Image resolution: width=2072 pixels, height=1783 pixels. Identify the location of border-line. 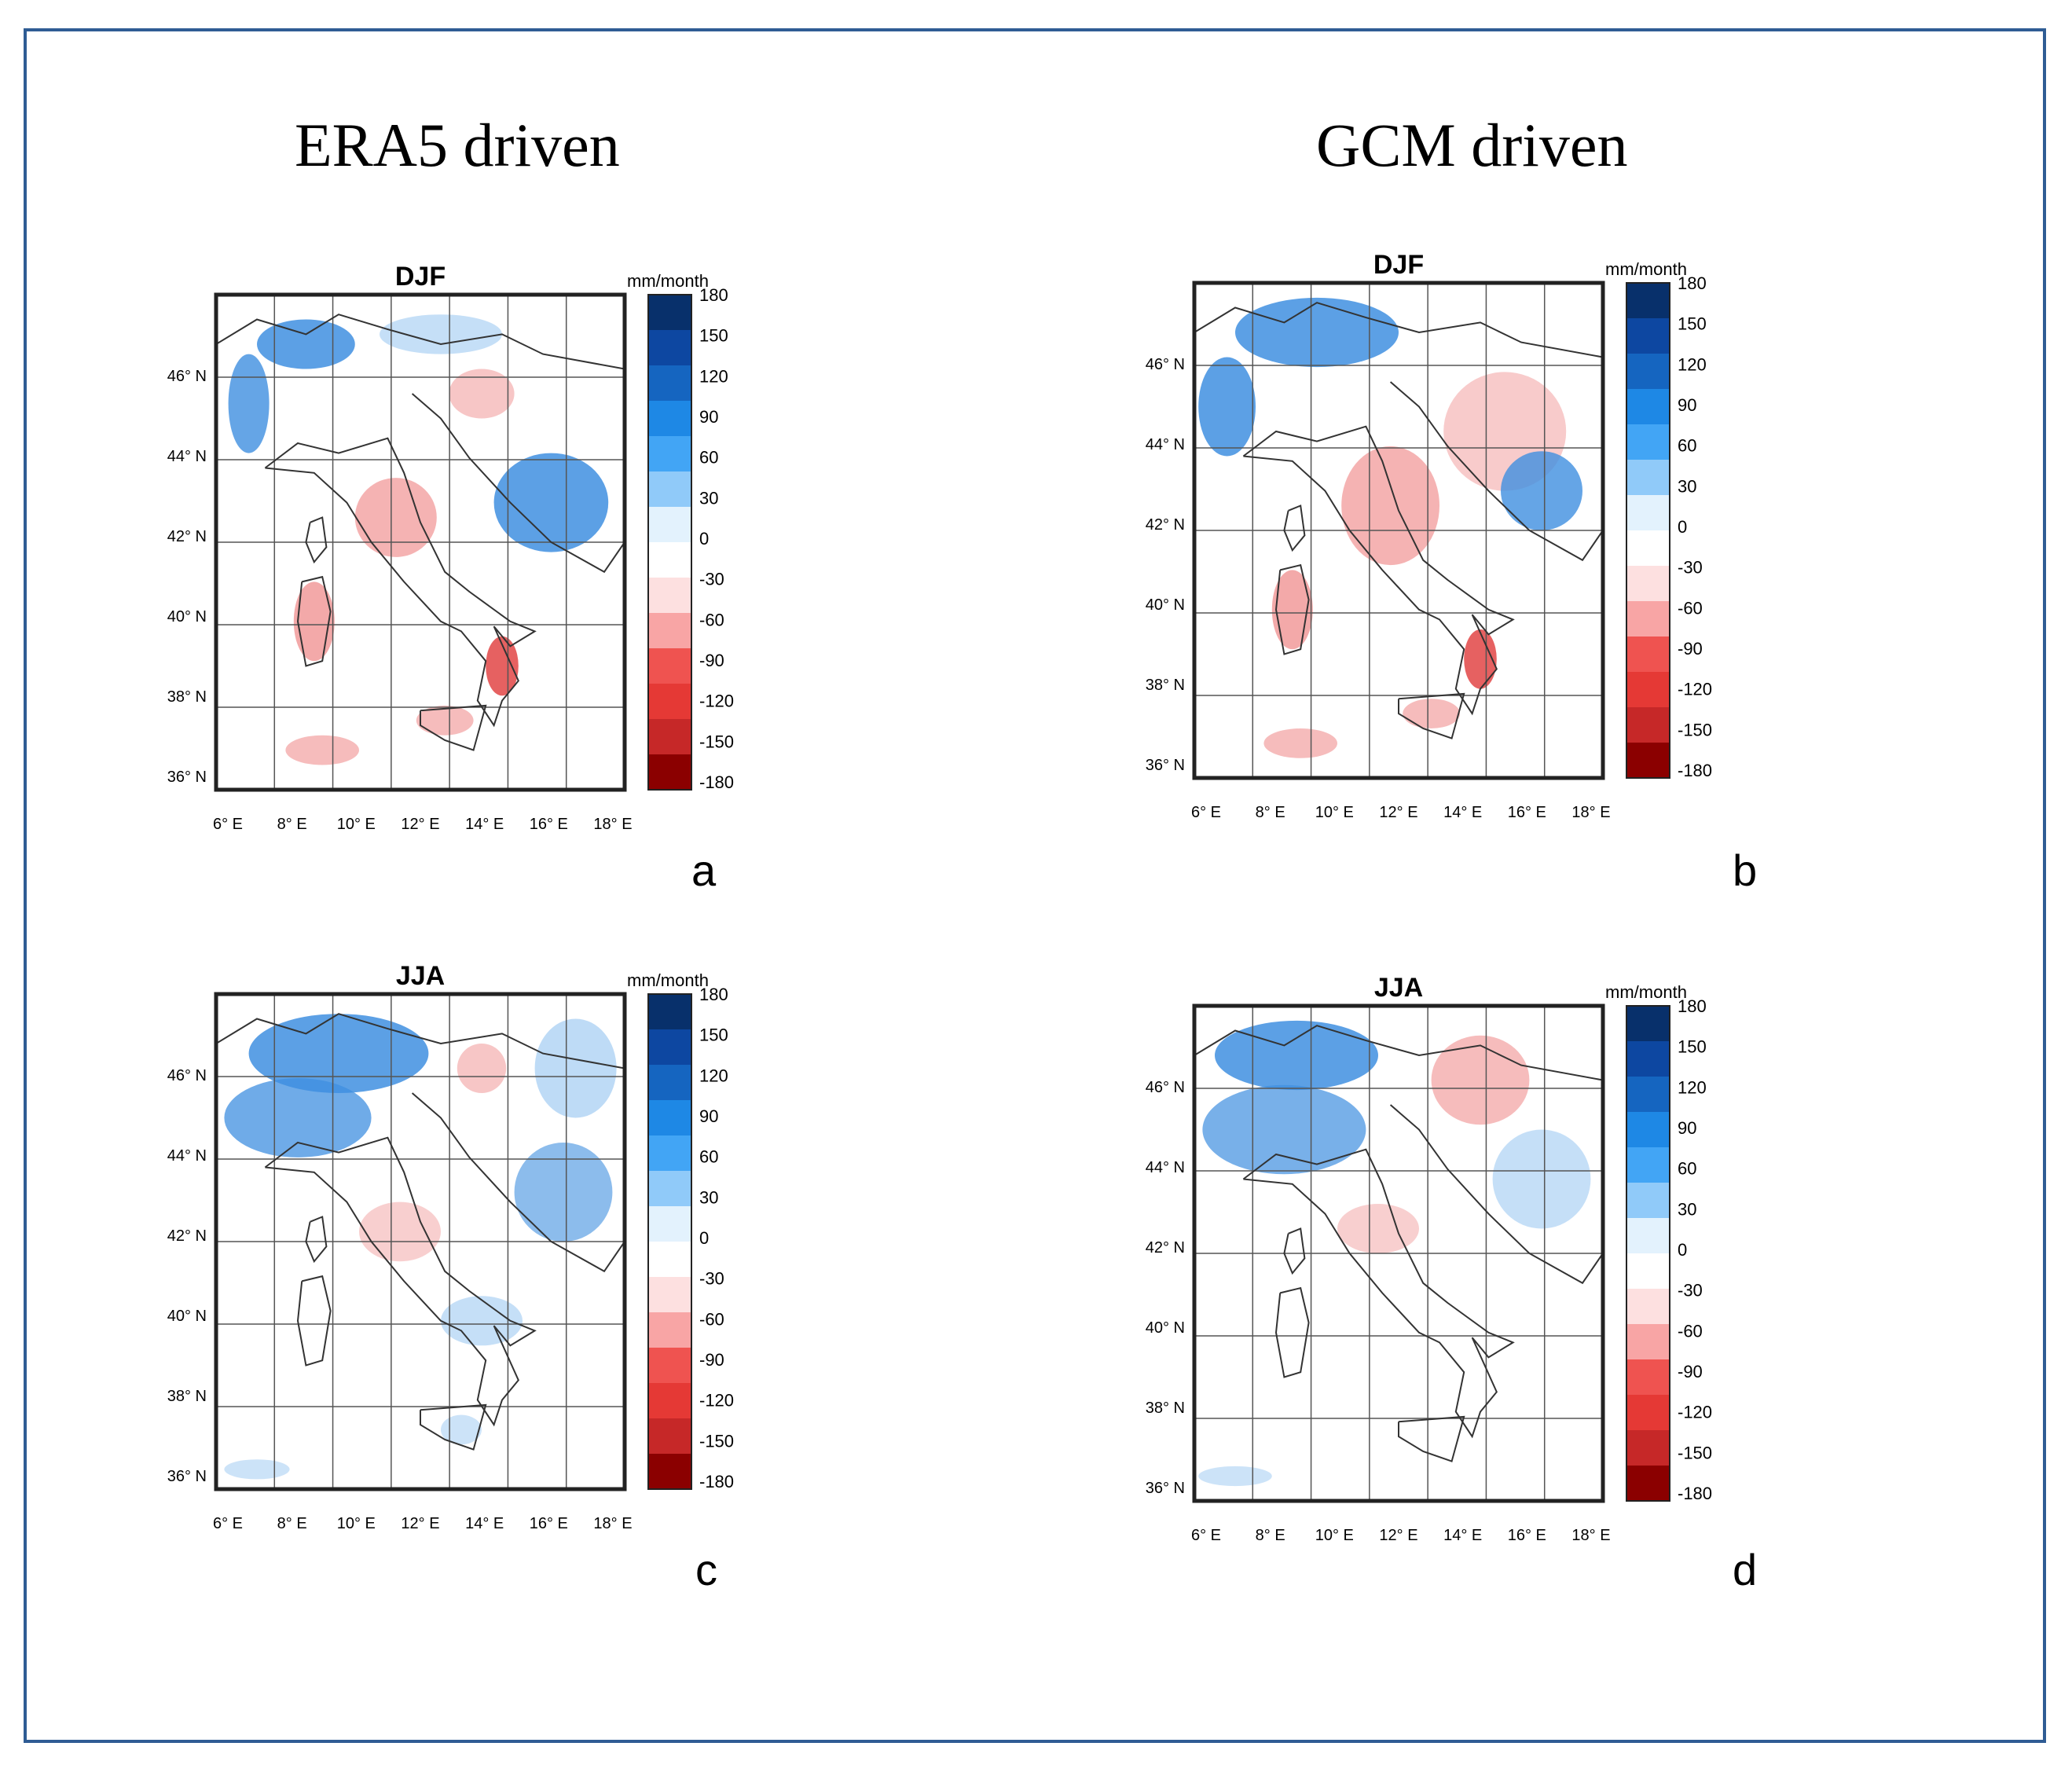
(420, 342).